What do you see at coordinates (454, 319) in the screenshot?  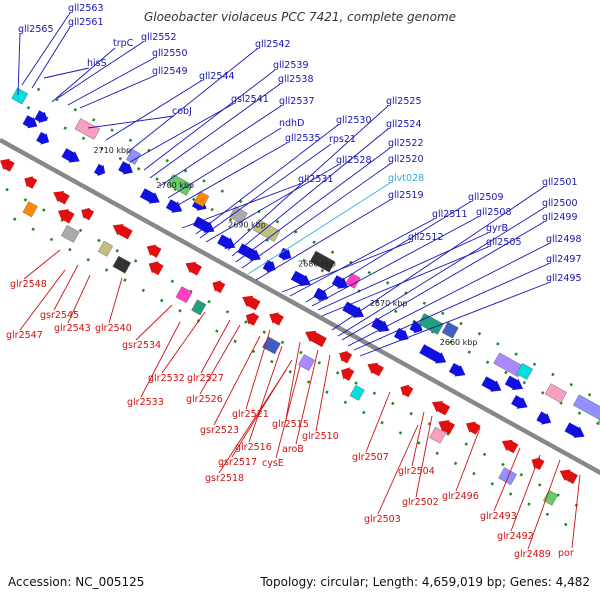 I see `label-leader-gll2495` at bounding box center [454, 319].